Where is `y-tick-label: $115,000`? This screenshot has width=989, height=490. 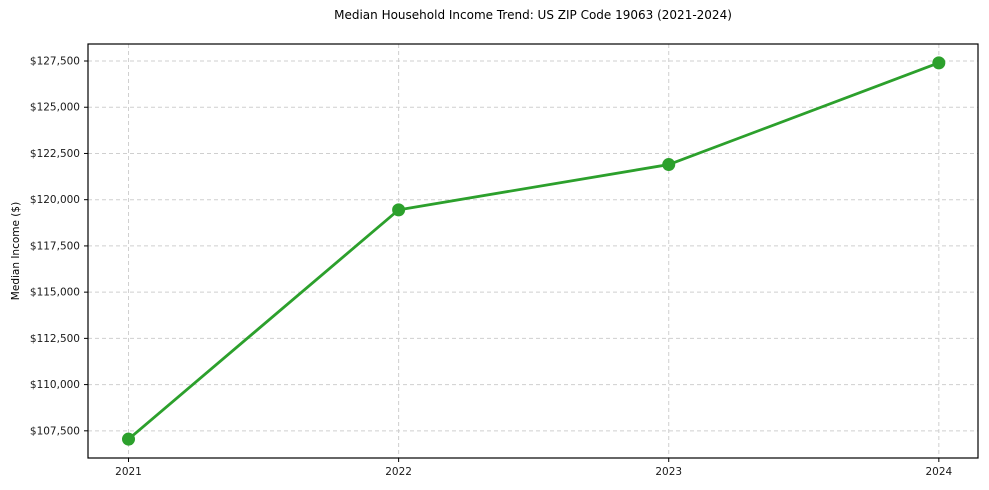 y-tick-label: $115,000 is located at coordinates (55, 293).